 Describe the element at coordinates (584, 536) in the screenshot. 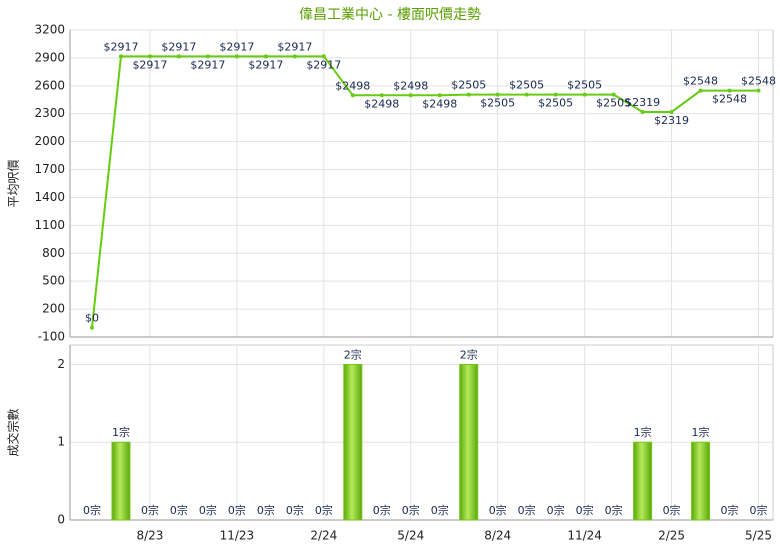

I see `x-tick-label: 11/24` at that location.